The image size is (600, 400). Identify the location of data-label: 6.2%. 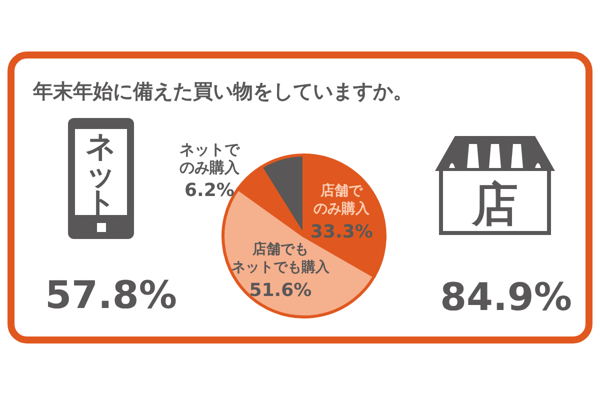
(209, 191).